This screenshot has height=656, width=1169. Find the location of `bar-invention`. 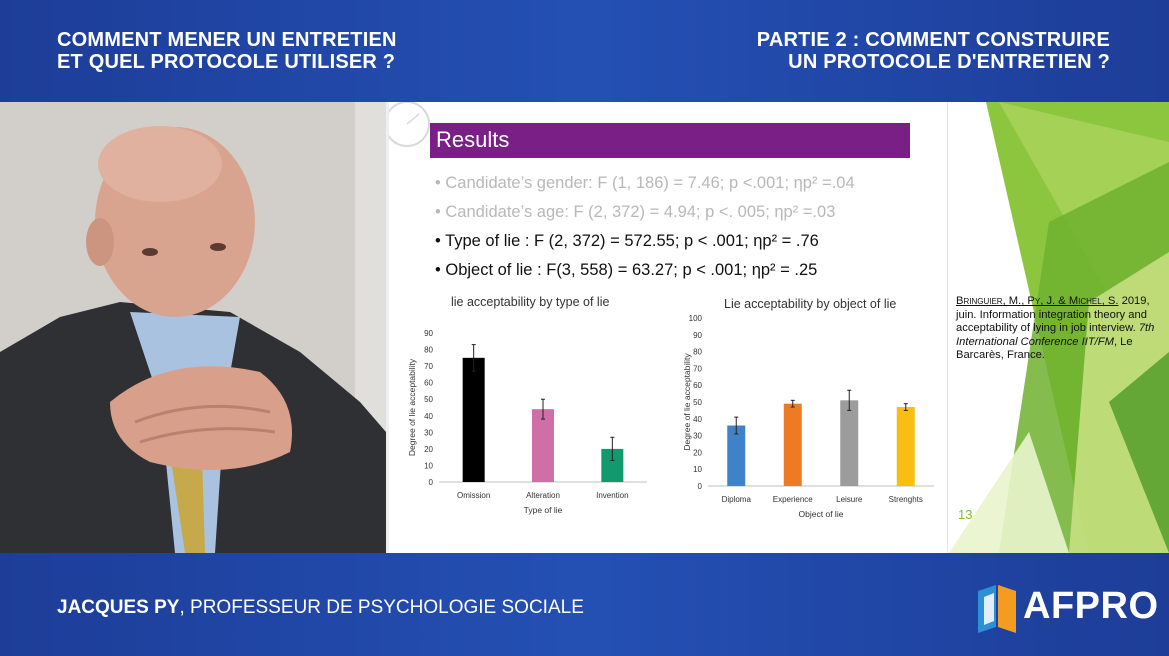

bar-invention is located at coordinates (612, 465).